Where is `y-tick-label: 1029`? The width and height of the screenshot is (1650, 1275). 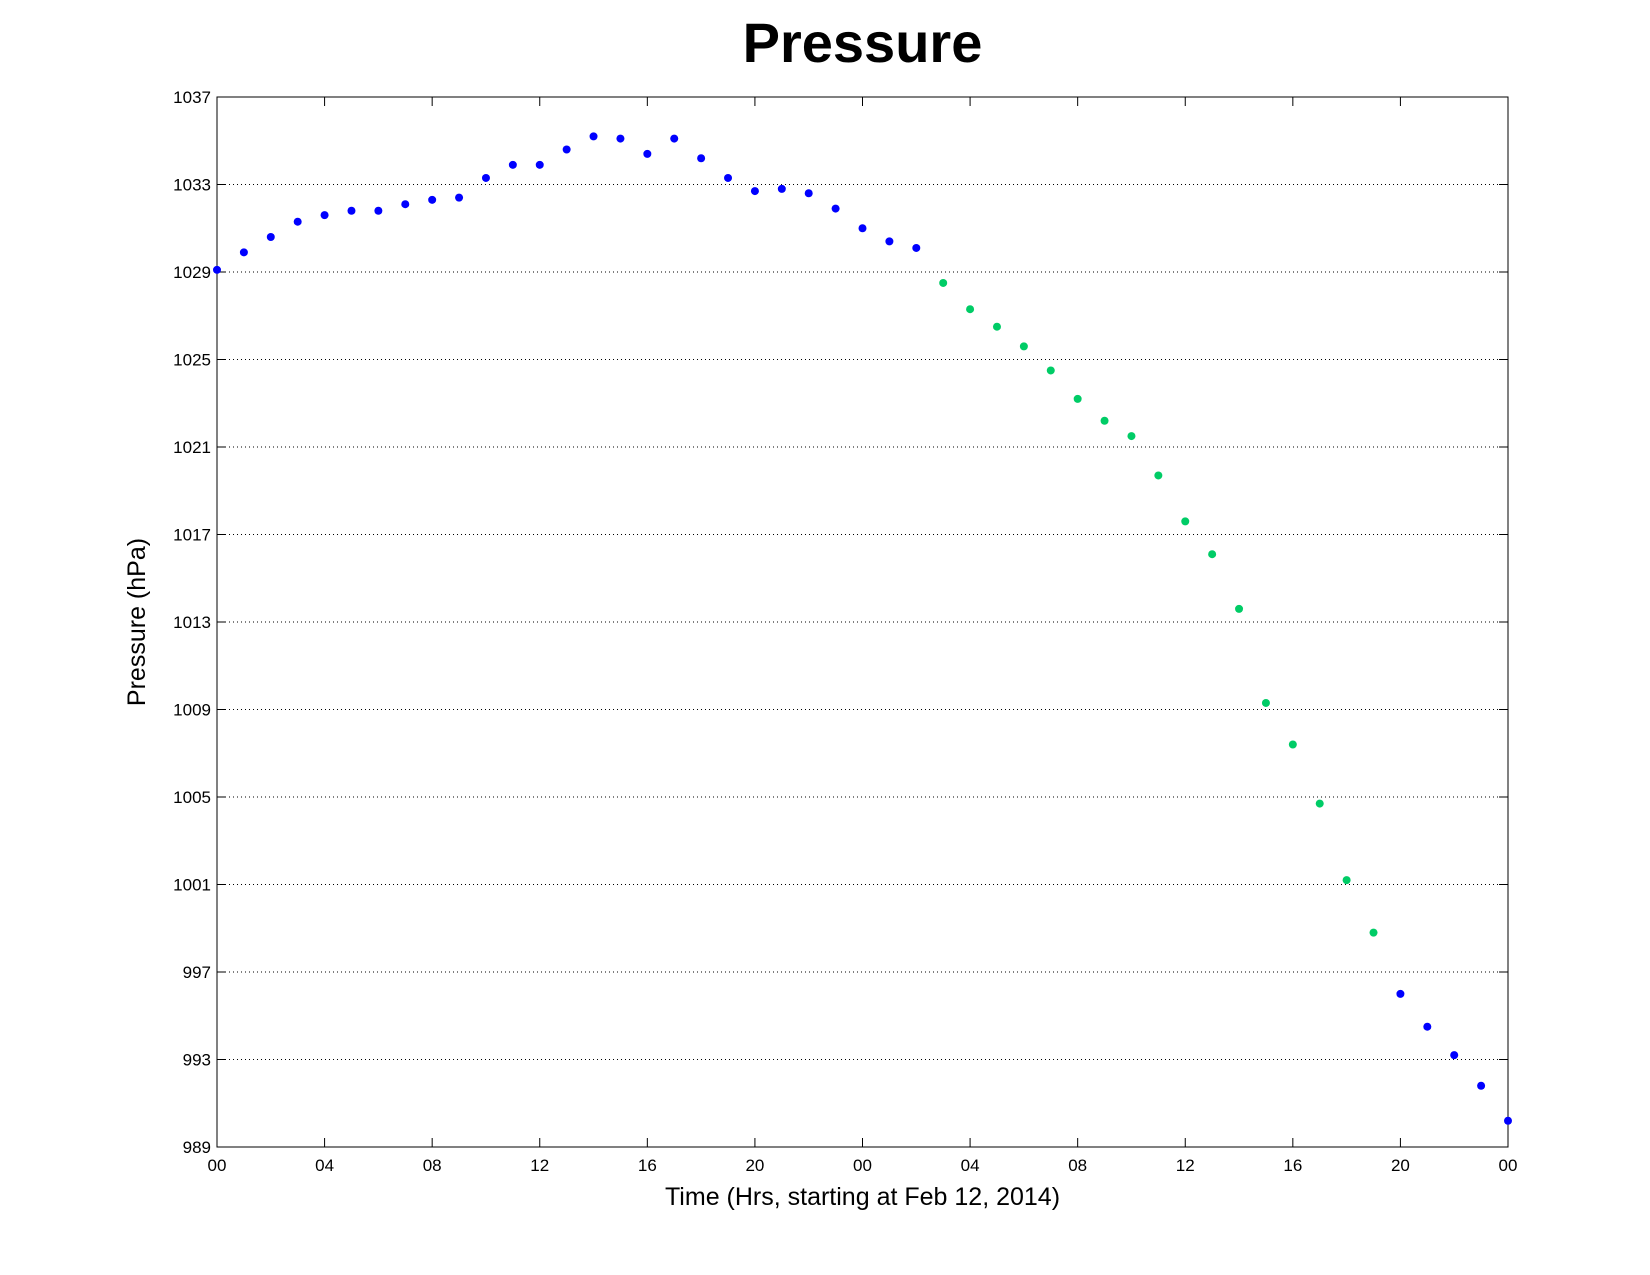
y-tick-label: 1029 is located at coordinates (192, 272).